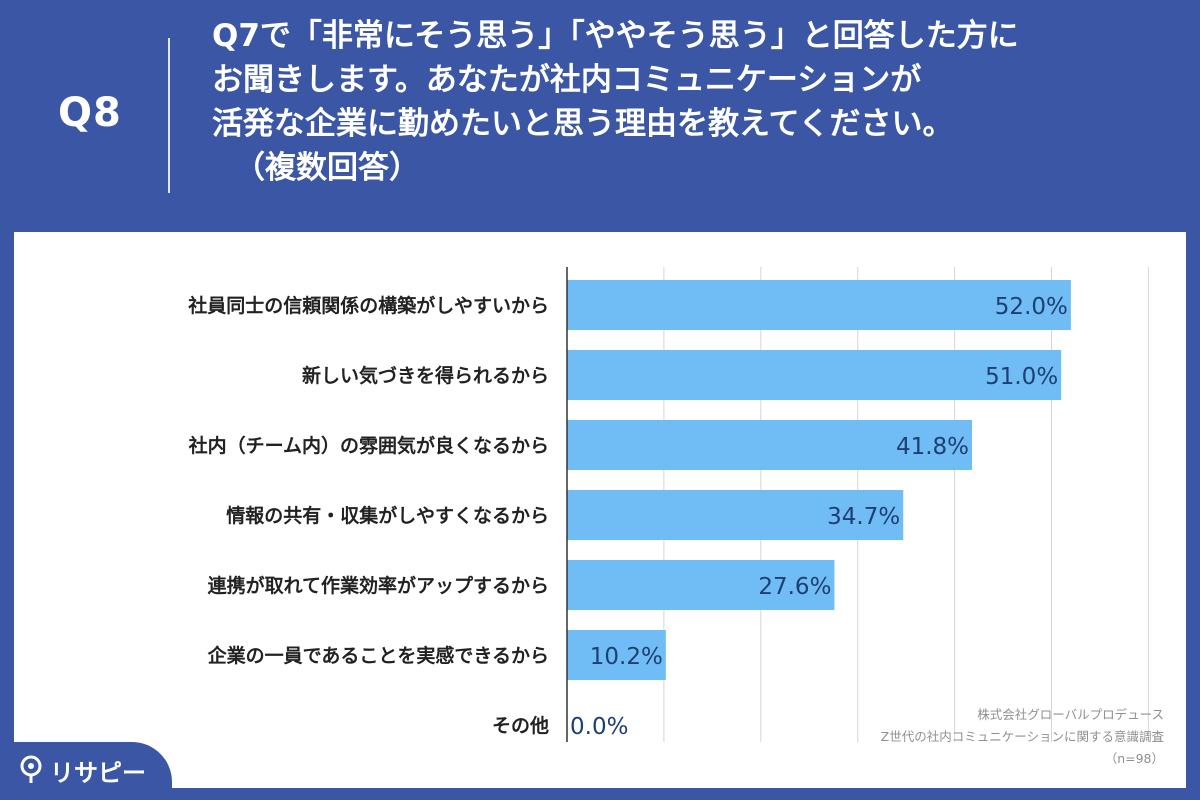 The width and height of the screenshot is (1200, 800). I want to click on question-line-1: Q7で「非常にそう思う」「ややそう思う」と回答した方に, so click(615, 36).